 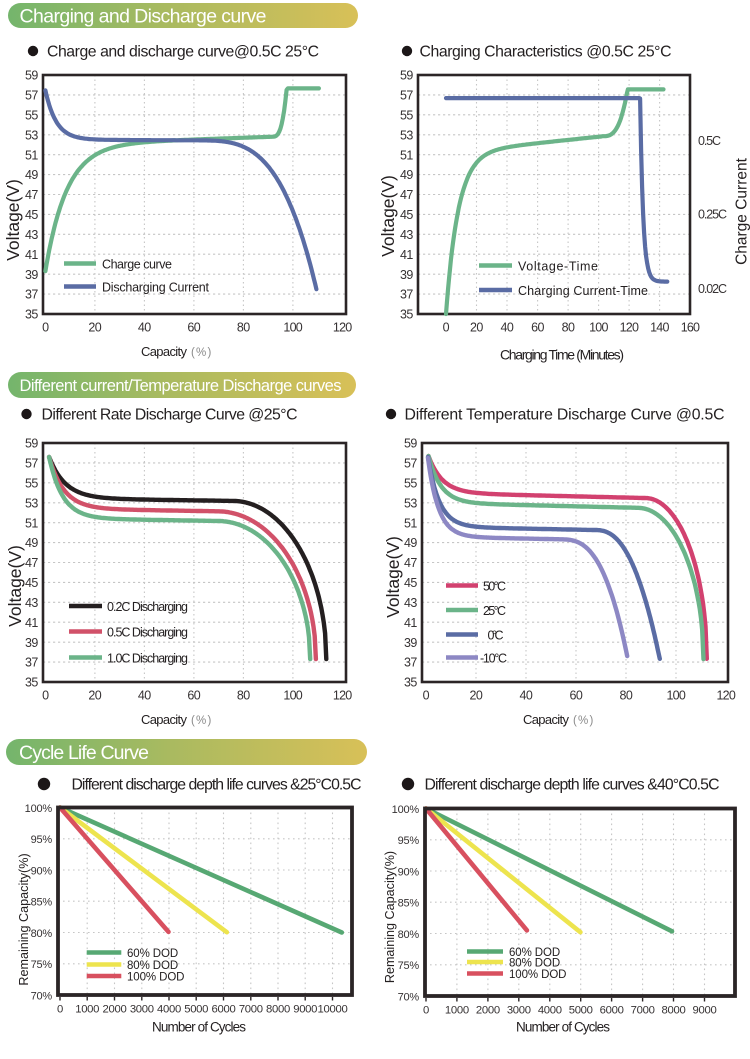 What do you see at coordinates (410, 503) in the screenshot?
I see `svg-text: 53` at bounding box center [410, 503].